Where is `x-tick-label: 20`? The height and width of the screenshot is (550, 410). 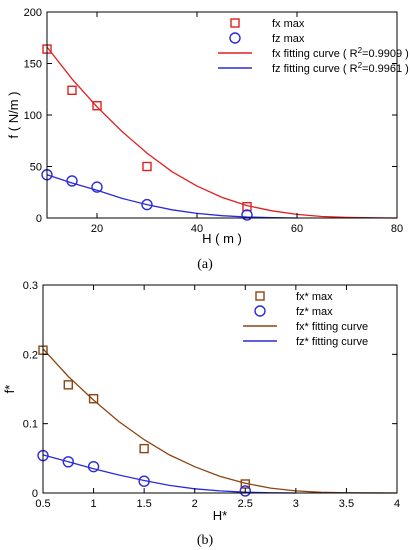
x-tick-label: 20 is located at coordinates (97, 229).